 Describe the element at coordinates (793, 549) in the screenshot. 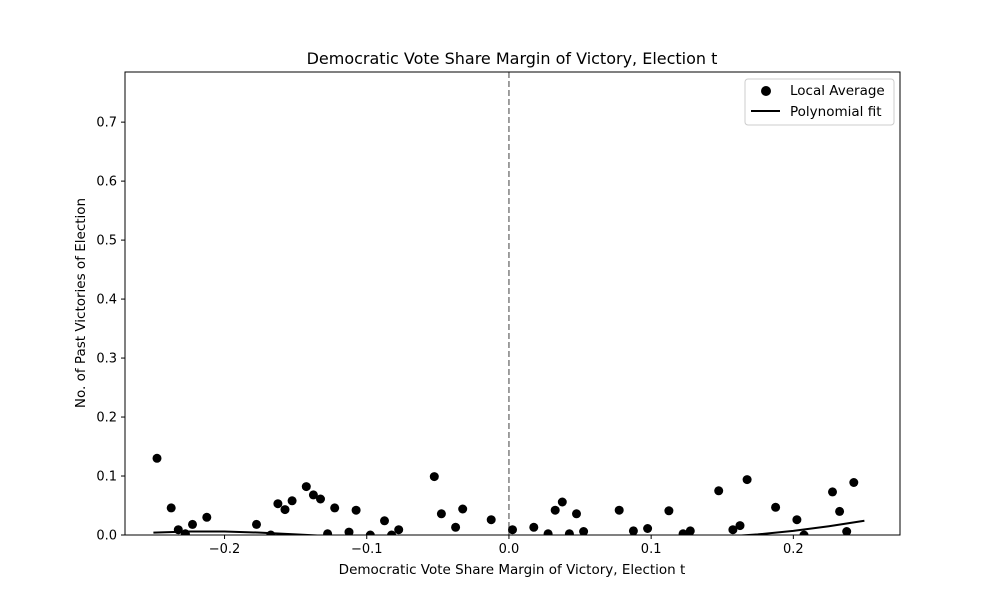

I see `x-tick-label: 0.2` at that location.